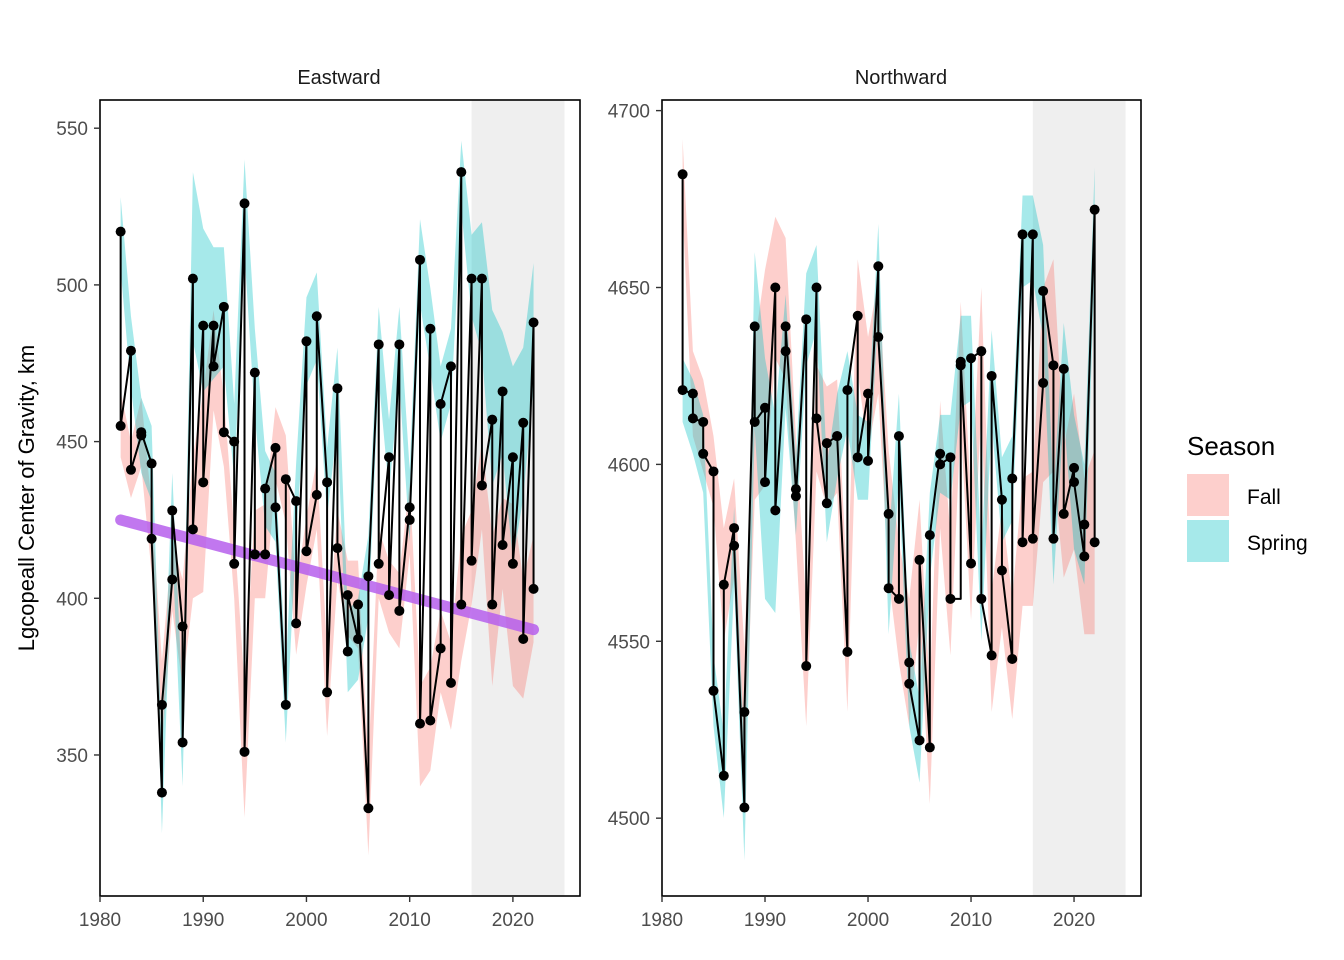 The height and width of the screenshot is (960, 1344). I want to click on x-tick-label: 1980, so click(100, 920).